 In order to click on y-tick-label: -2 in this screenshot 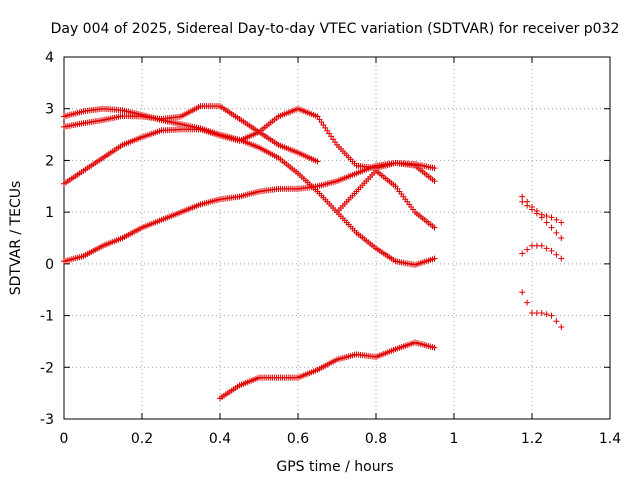, I will do `click(47, 368)`.